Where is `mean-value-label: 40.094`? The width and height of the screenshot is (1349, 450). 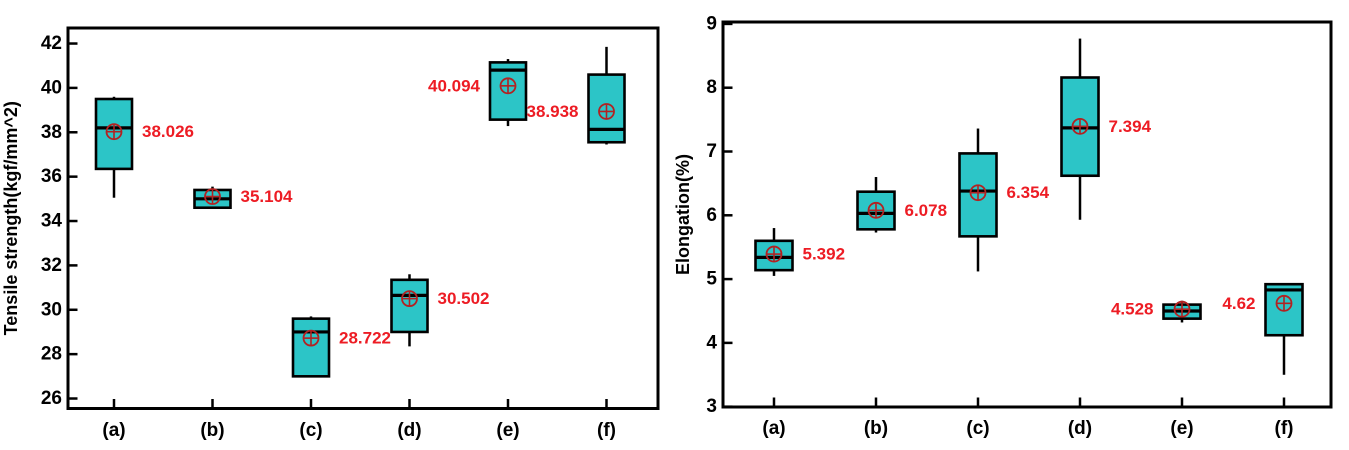
mean-value-label: 40.094 is located at coordinates (454, 85).